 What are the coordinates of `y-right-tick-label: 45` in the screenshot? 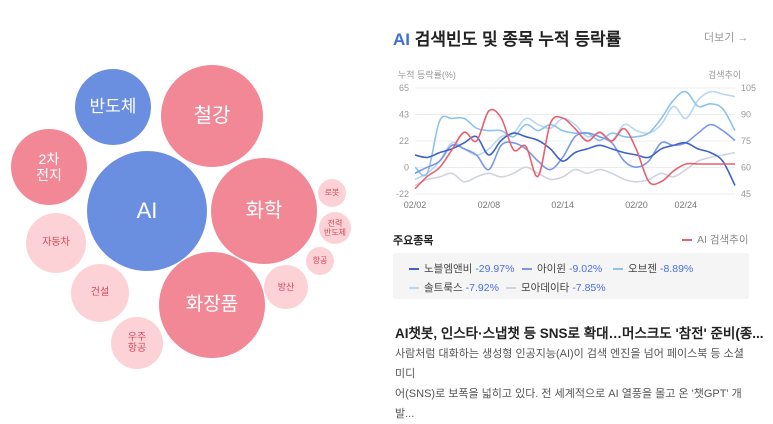 It's located at (746, 194).